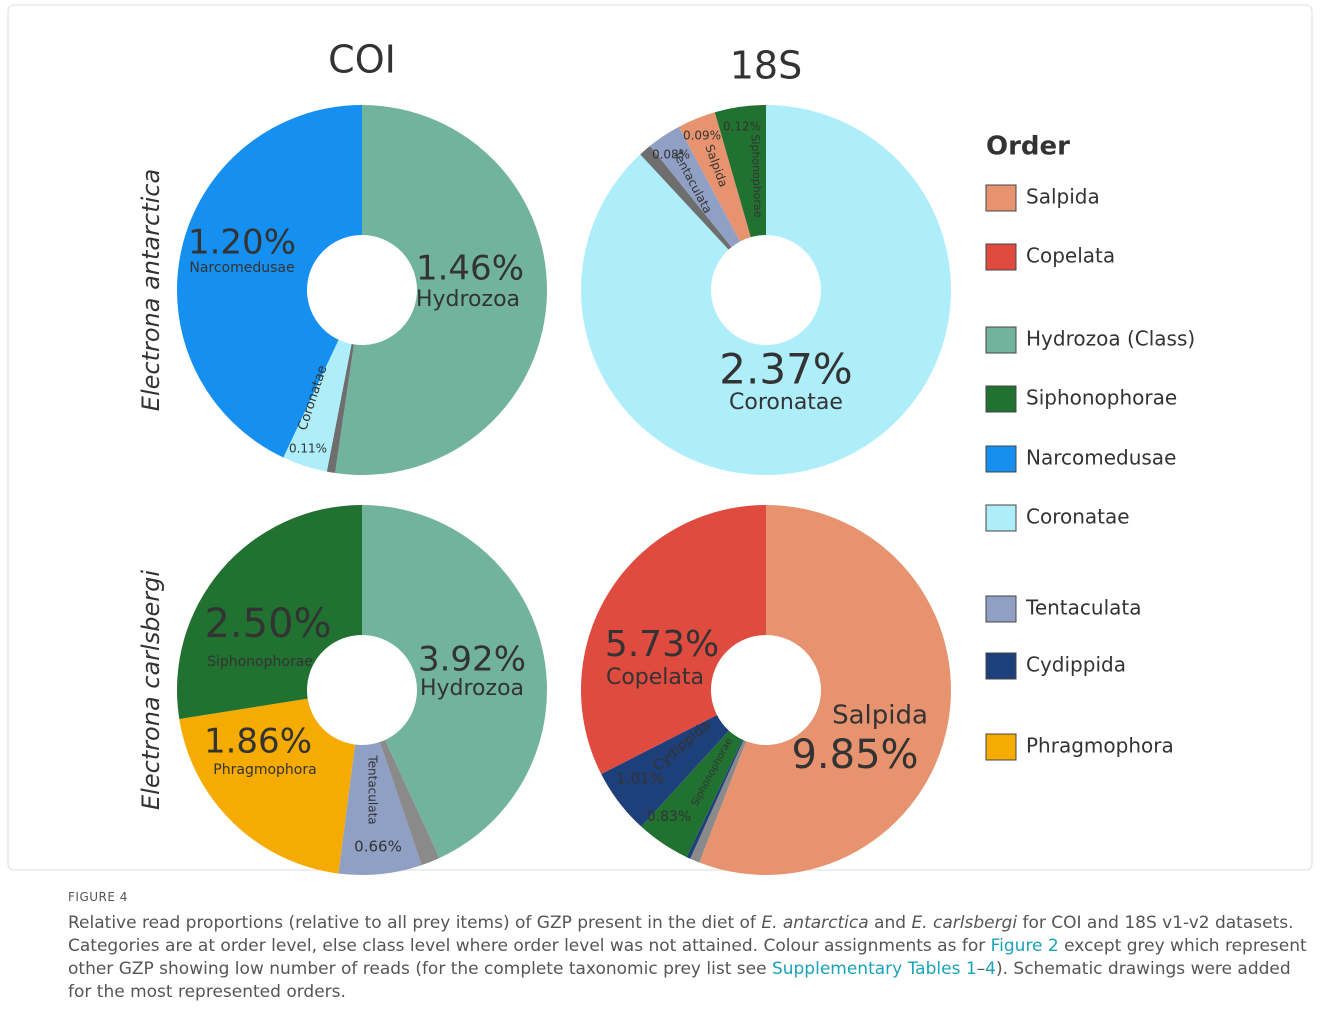 This screenshot has height=1027, width=1320. I want to click on row-label: Electrona carlsbergi, so click(151, 690).